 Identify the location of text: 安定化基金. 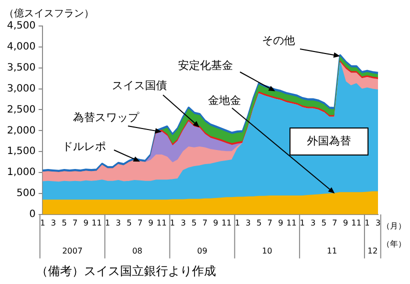
(205, 65).